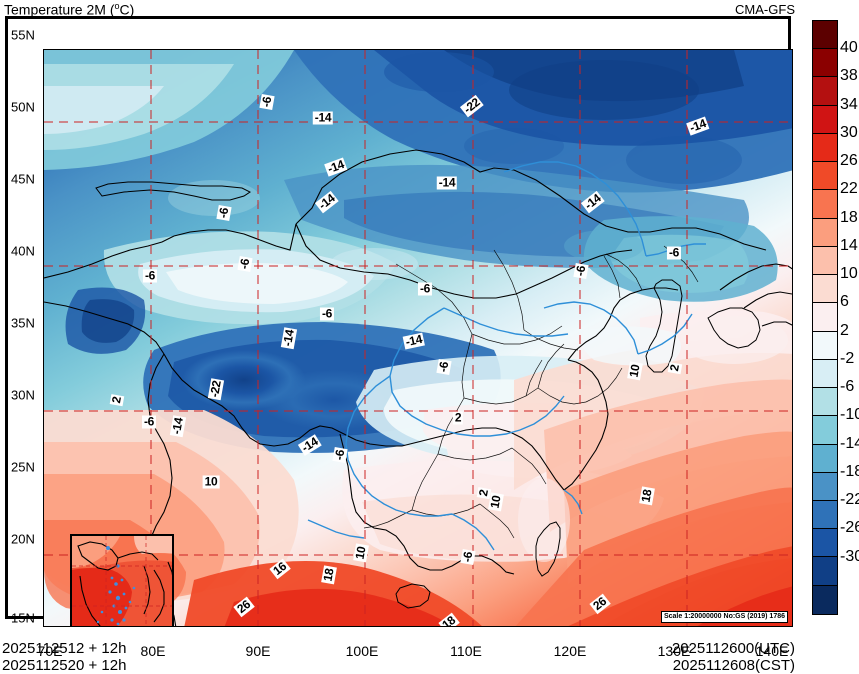 Image resolution: width=859 pixels, height=674 pixels. Describe the element at coordinates (849, 76) in the screenshot. I see `colorbar-tick-label: 38` at that location.